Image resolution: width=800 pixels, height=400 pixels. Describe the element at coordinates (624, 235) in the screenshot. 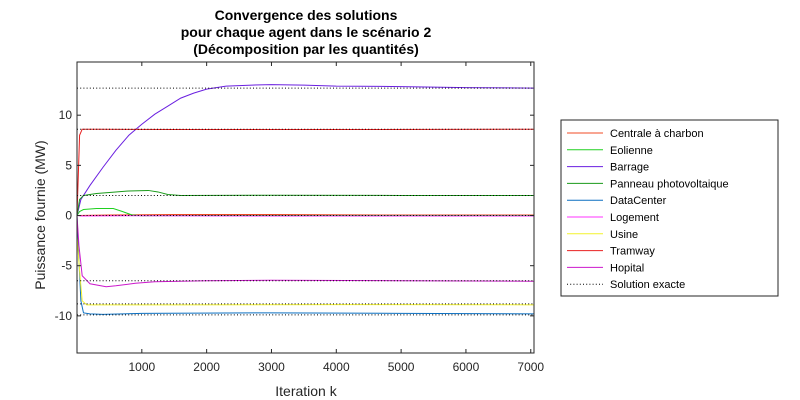

I see `legend-label: Usine` at that location.